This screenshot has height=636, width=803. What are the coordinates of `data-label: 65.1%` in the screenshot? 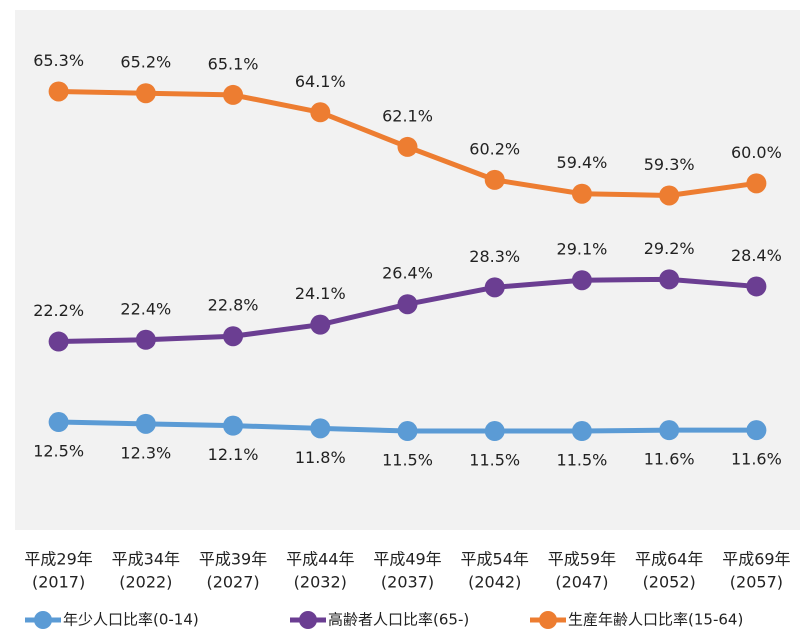 It's located at (233, 63).